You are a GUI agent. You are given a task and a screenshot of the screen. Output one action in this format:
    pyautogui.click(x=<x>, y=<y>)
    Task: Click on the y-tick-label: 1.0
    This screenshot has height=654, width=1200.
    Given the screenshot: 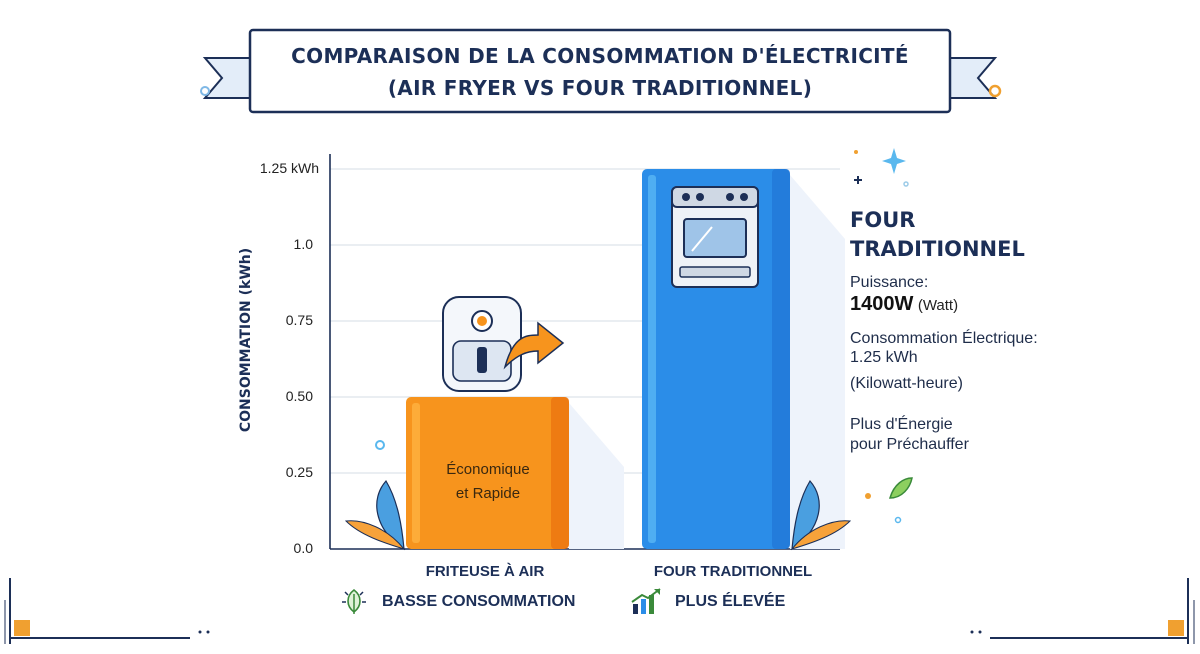 What is the action you would take?
    pyautogui.click(x=303, y=244)
    